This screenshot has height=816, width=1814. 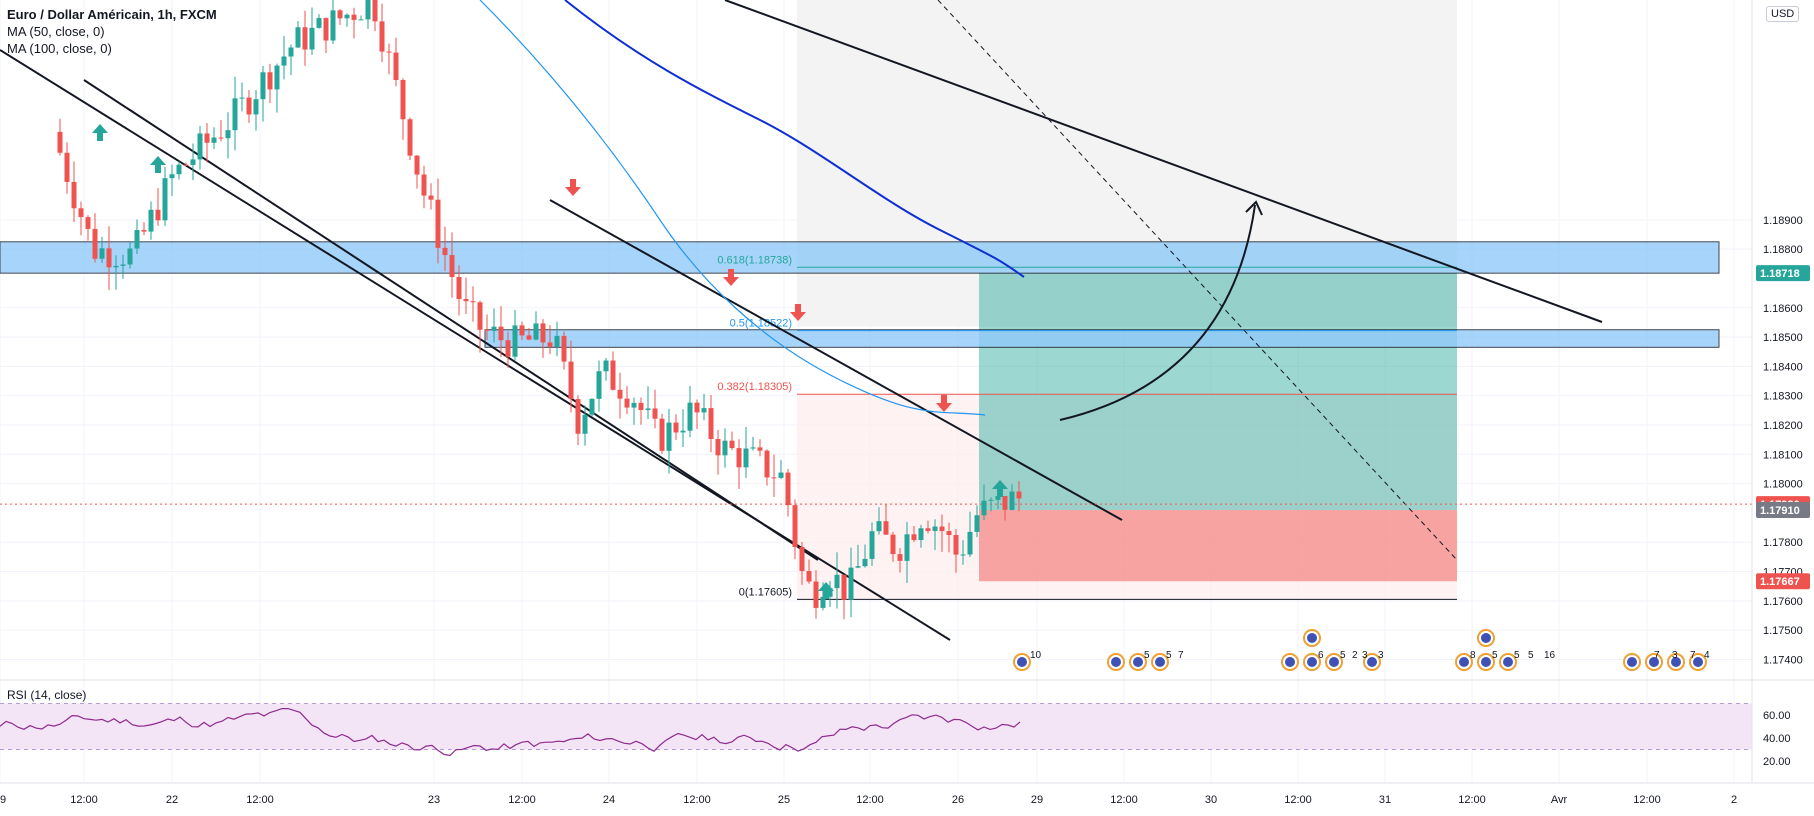 I want to click on price-axis-label: 1.18900, so click(x=1783, y=221).